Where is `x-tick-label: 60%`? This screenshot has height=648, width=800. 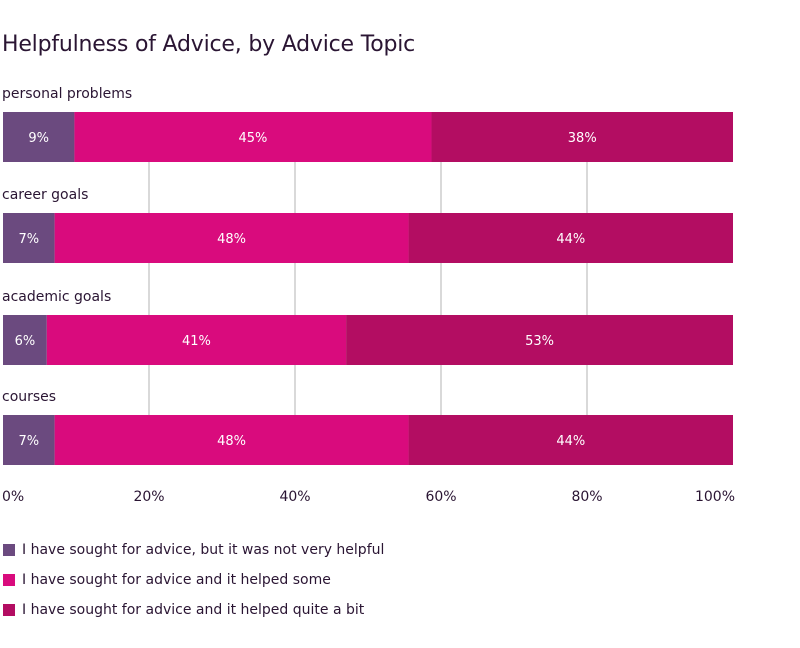 x-tick-label: 60% is located at coordinates (440, 497).